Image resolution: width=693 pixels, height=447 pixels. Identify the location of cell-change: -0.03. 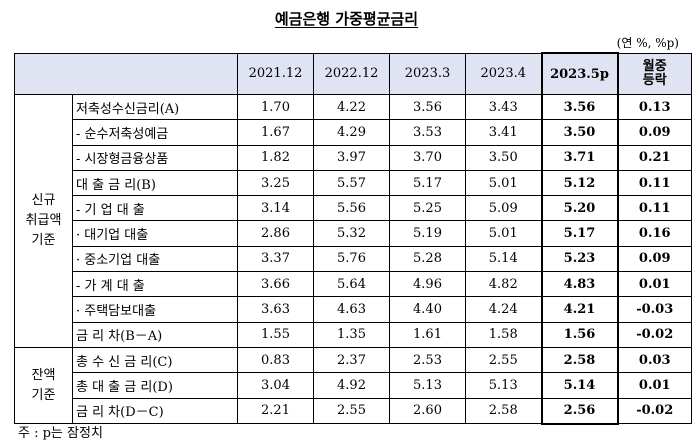
(654, 309).